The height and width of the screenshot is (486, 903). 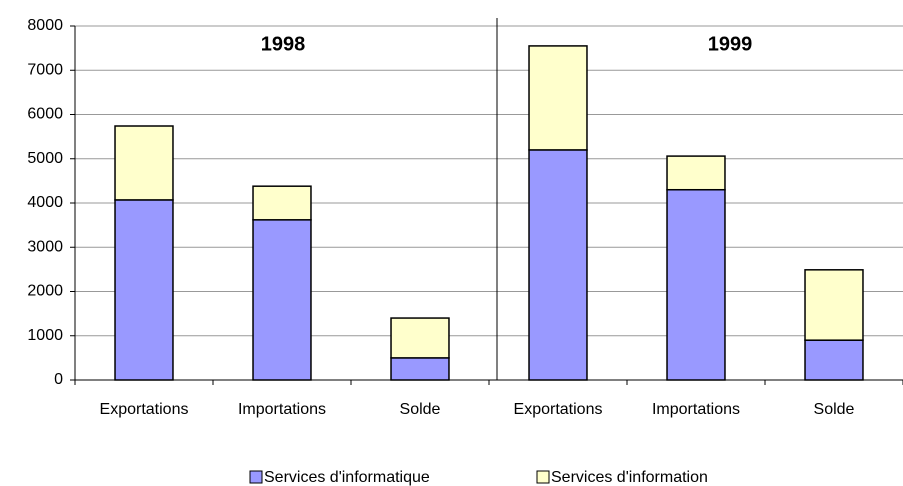 What do you see at coordinates (58, 379) in the screenshot?
I see `y-tick-label: 0` at bounding box center [58, 379].